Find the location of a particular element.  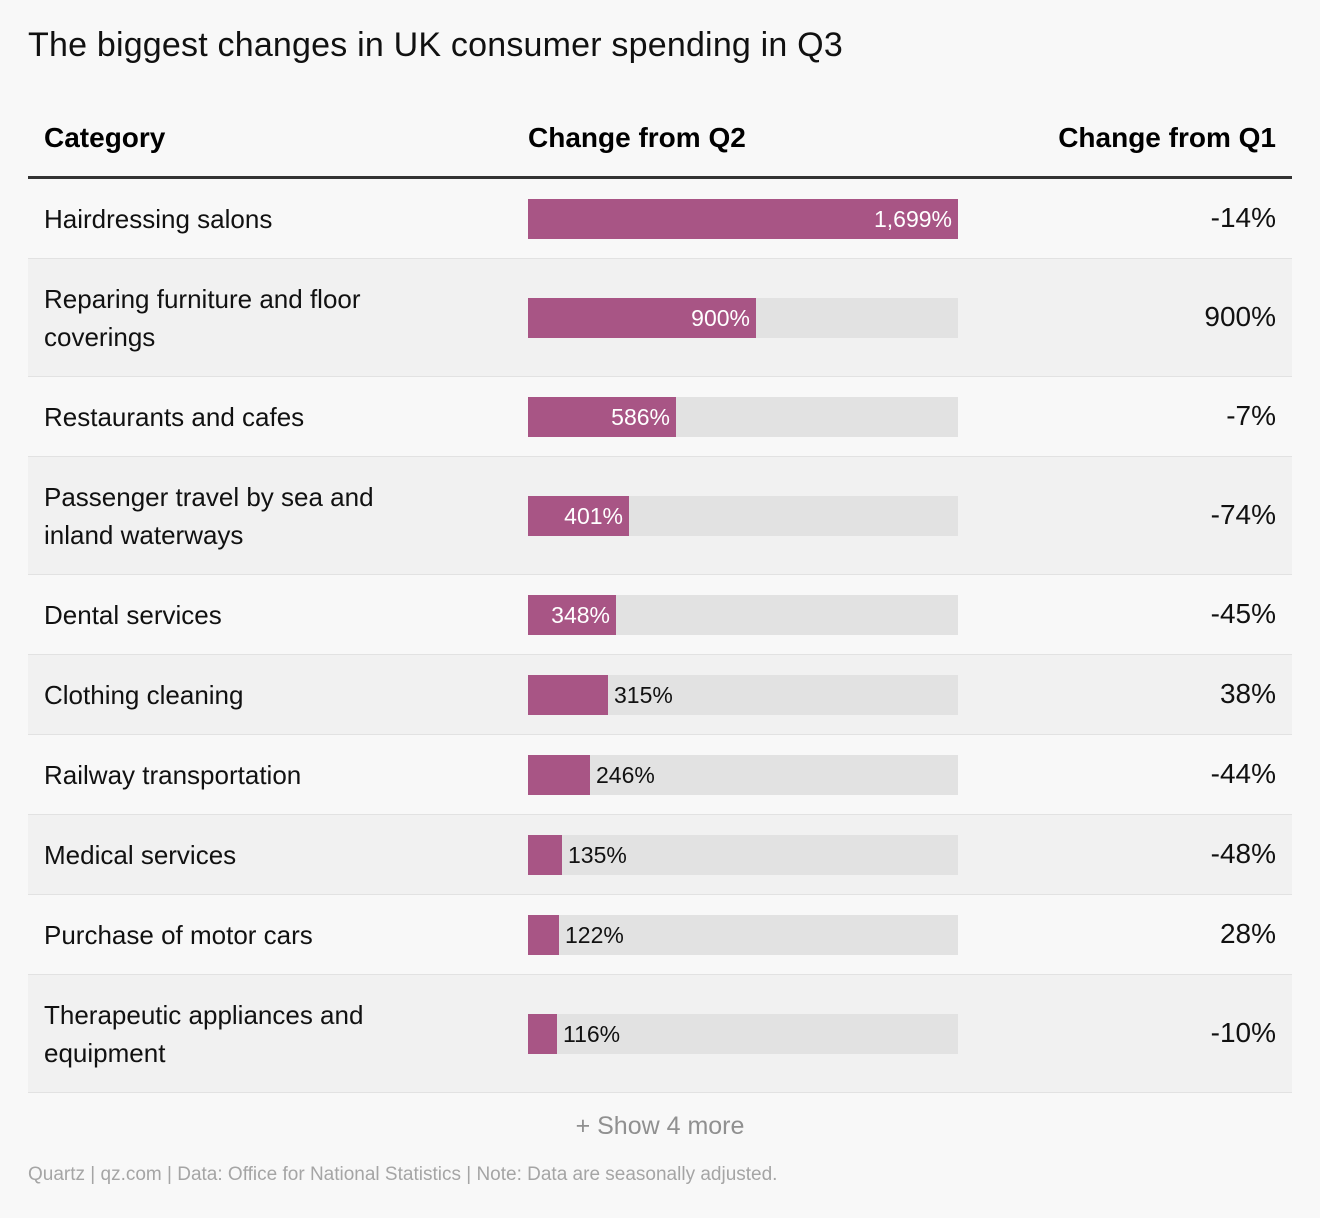

row-change-q1: -45% is located at coordinates (1243, 613).